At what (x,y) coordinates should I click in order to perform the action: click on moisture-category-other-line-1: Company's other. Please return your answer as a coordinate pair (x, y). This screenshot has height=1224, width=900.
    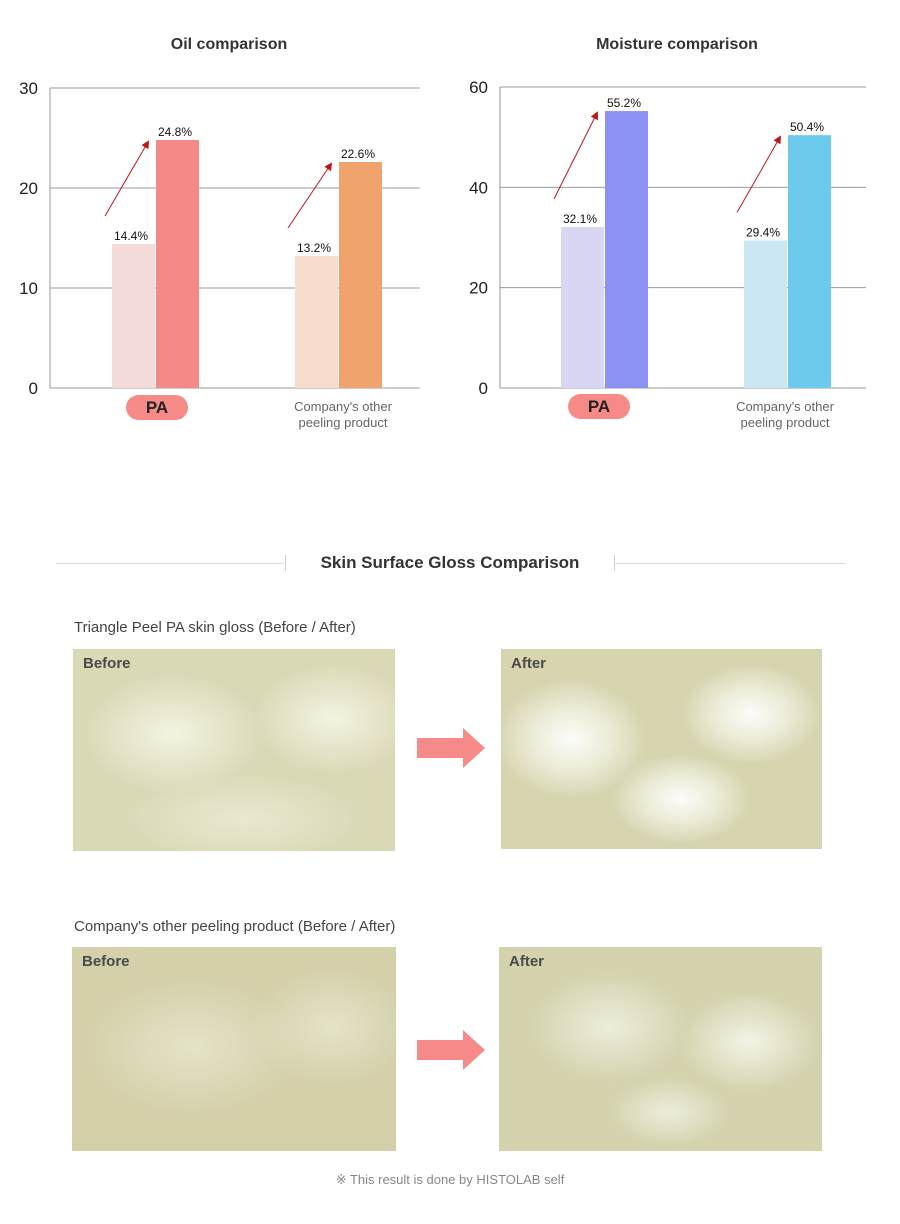
    Looking at the image, I should click on (785, 406).